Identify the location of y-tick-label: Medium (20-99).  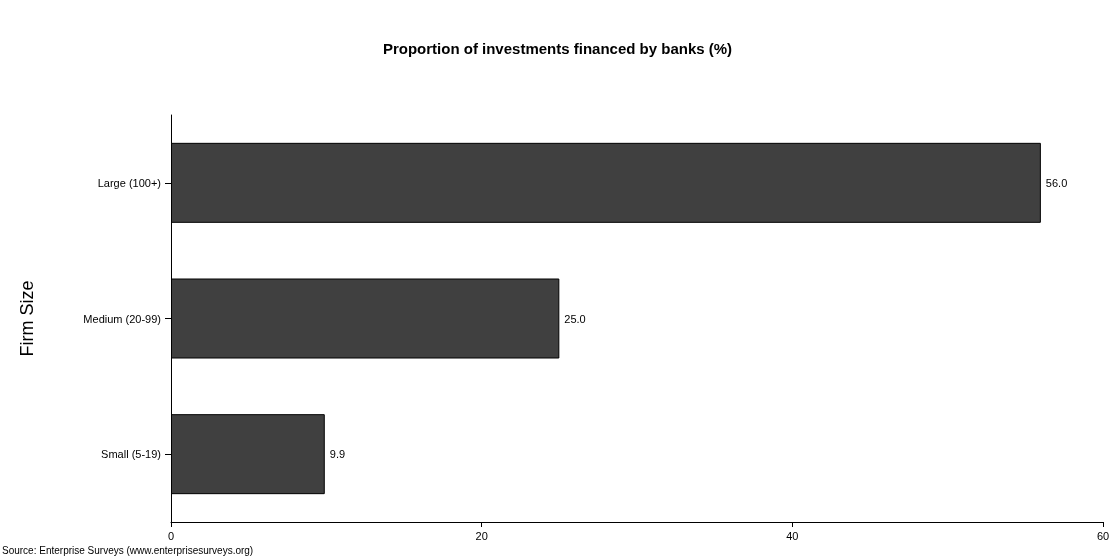
(122, 318).